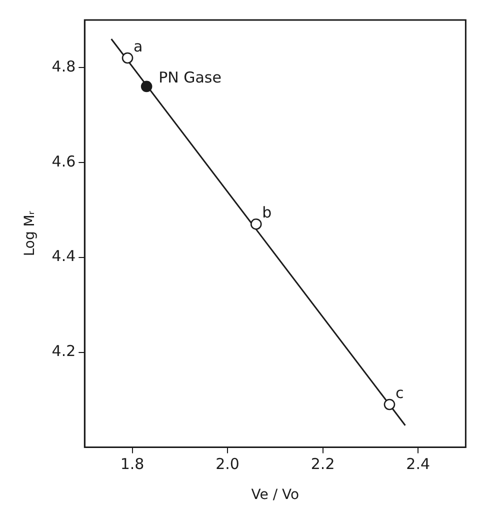 The image size is (480, 526). What do you see at coordinates (322, 464) in the screenshot?
I see `x-tick-label: 2.2` at bounding box center [322, 464].